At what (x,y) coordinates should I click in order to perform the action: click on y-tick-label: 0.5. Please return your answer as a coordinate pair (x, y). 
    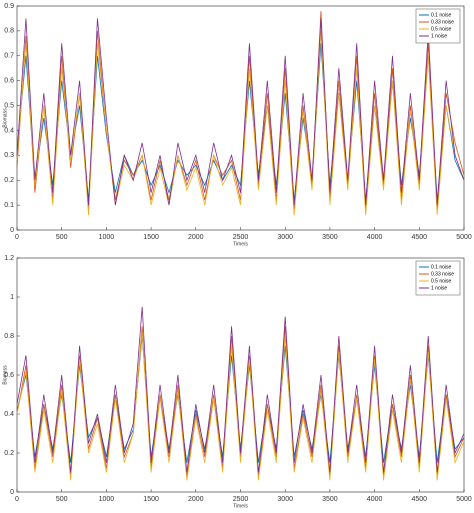
    Looking at the image, I should click on (9, 105).